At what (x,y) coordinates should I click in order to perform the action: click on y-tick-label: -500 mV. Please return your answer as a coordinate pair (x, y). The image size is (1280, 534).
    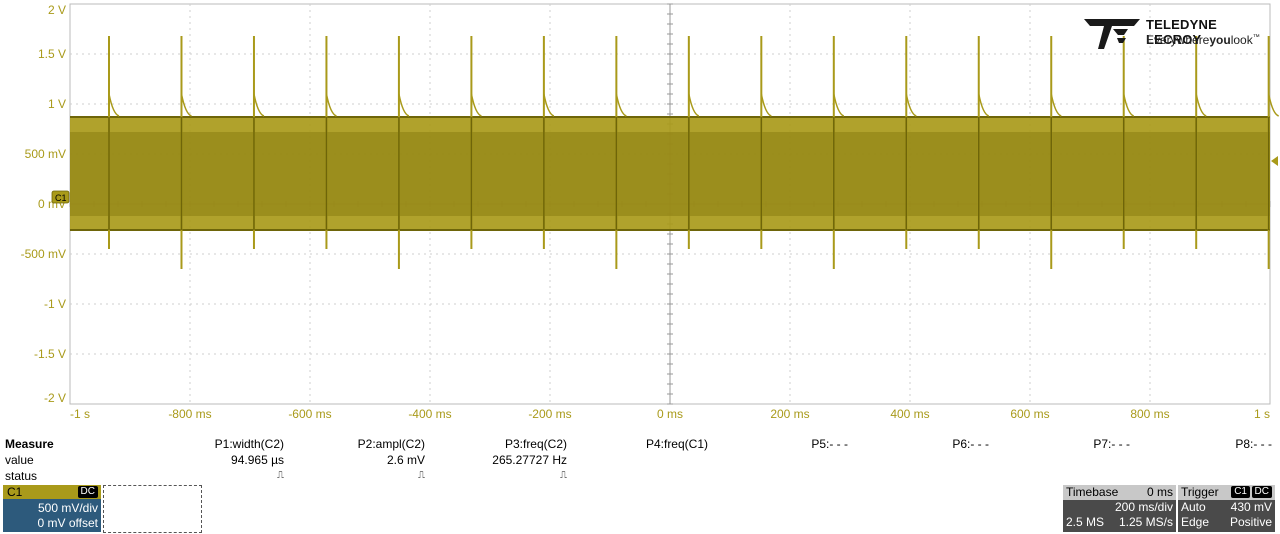
    Looking at the image, I should click on (43, 254).